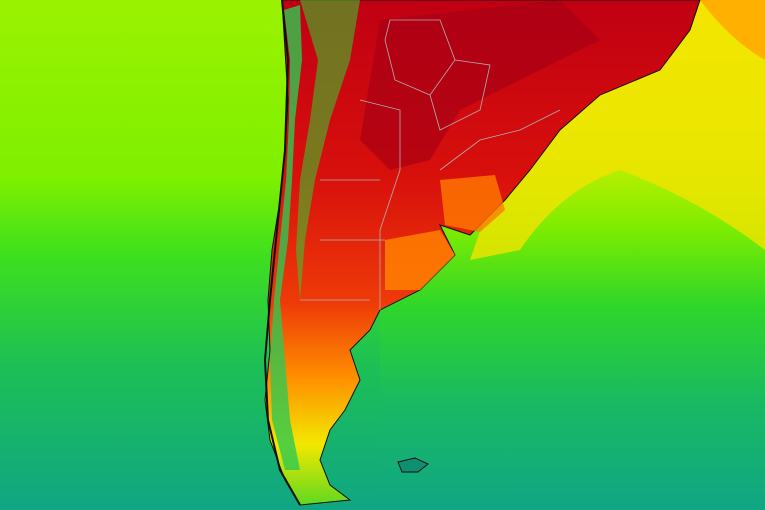 This screenshot has height=510, width=765. What do you see at coordinates (420, 260) in the screenshot?
I see `buenos-aires-orange` at bounding box center [420, 260].